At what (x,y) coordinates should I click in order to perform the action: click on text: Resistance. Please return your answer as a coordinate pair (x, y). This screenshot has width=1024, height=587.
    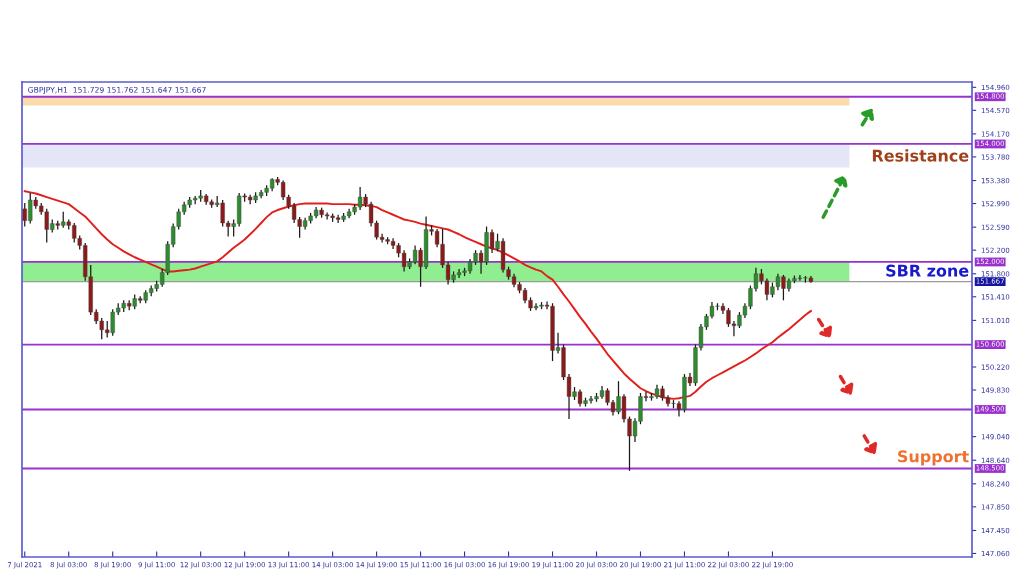
    Looking at the image, I should click on (920, 155).